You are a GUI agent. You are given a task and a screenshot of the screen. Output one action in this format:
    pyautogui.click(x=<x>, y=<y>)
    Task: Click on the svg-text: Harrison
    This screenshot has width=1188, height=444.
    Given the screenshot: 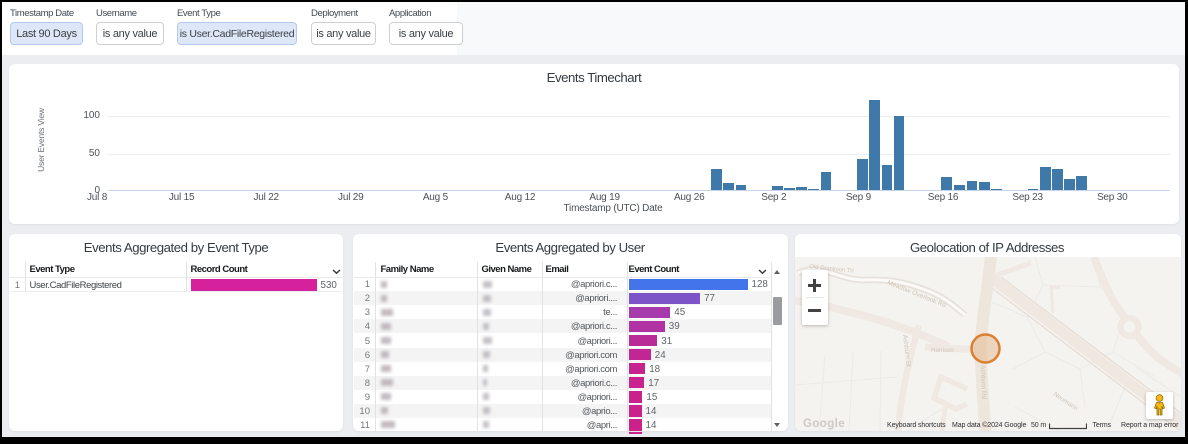 What is the action you would take?
    pyautogui.click(x=942, y=351)
    